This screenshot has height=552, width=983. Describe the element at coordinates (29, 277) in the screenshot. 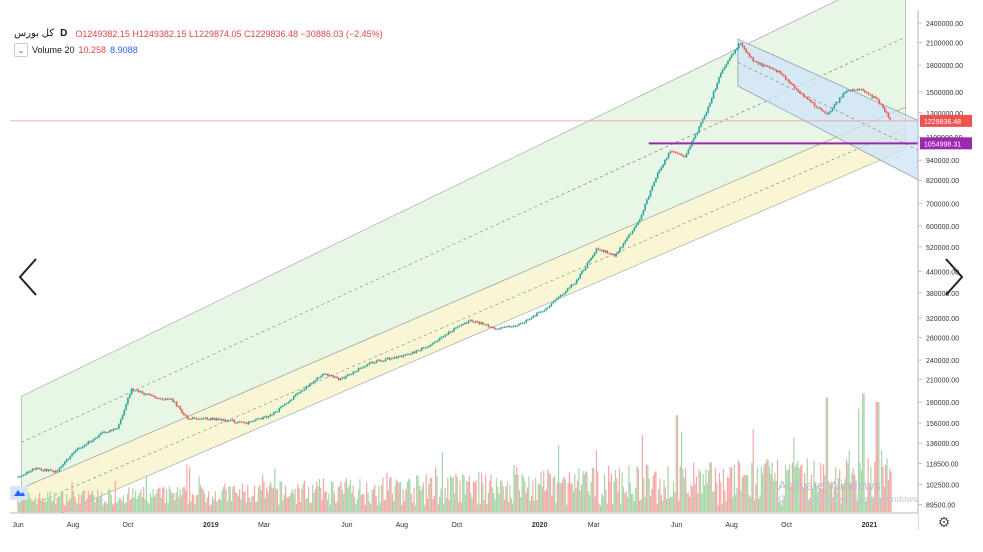

I see `chevron-left-icon` at that location.